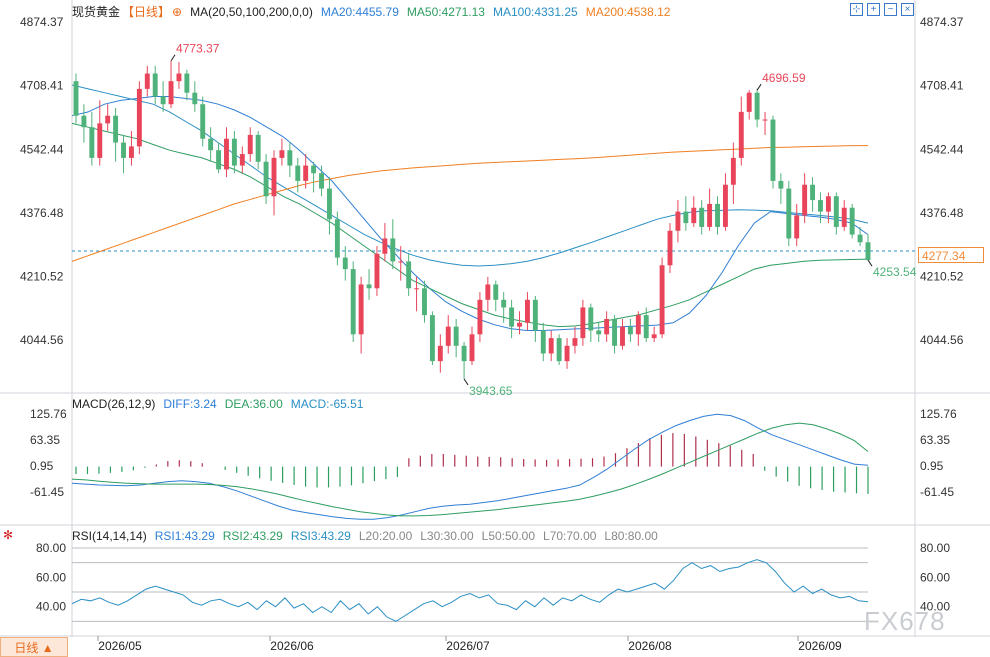 This screenshot has width=990, height=657. What do you see at coordinates (292, 646) in the screenshot?
I see `date-tick: 2026/06` at bounding box center [292, 646].